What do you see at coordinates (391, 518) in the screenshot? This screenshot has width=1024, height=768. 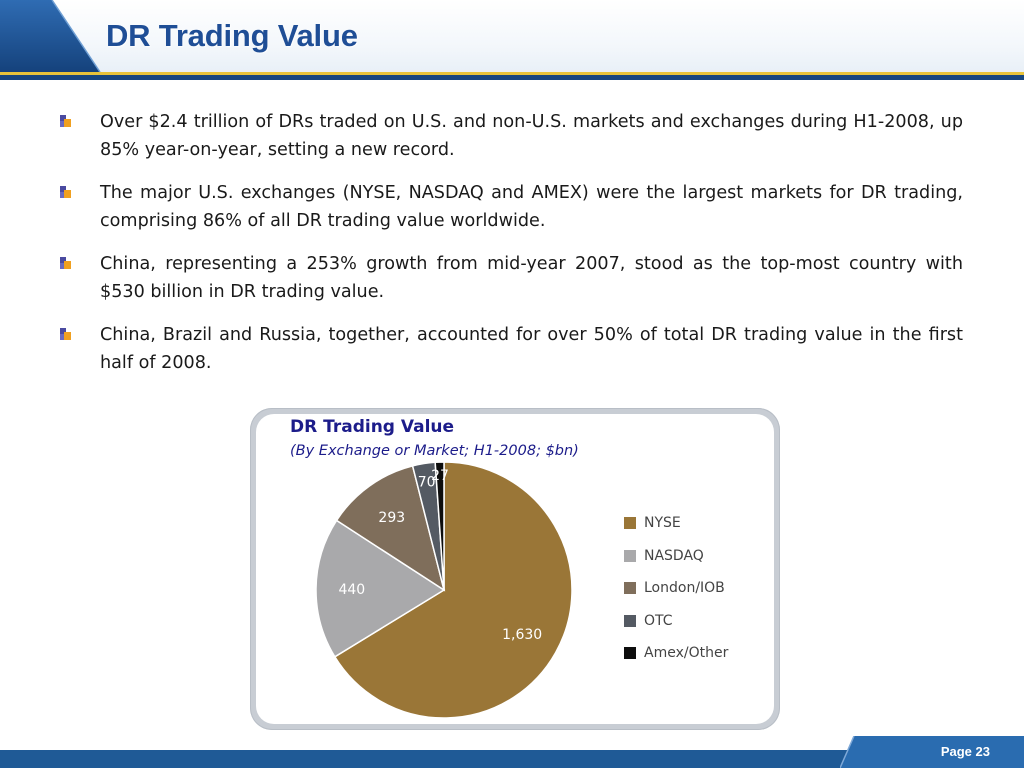 I see `data-label-london-iob: 293` at bounding box center [391, 518].